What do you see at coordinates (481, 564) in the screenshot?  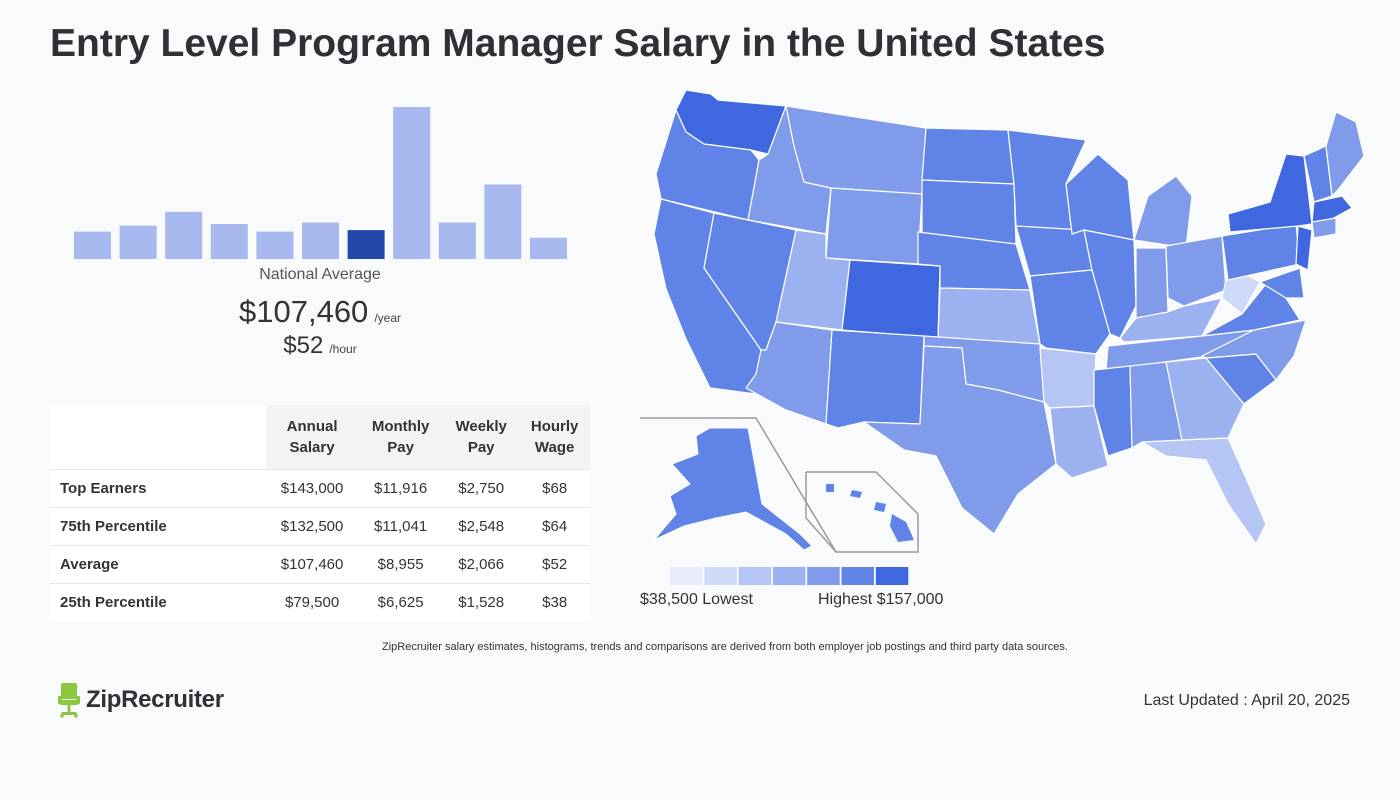 I see `cell-weekly: $2,066` at bounding box center [481, 564].